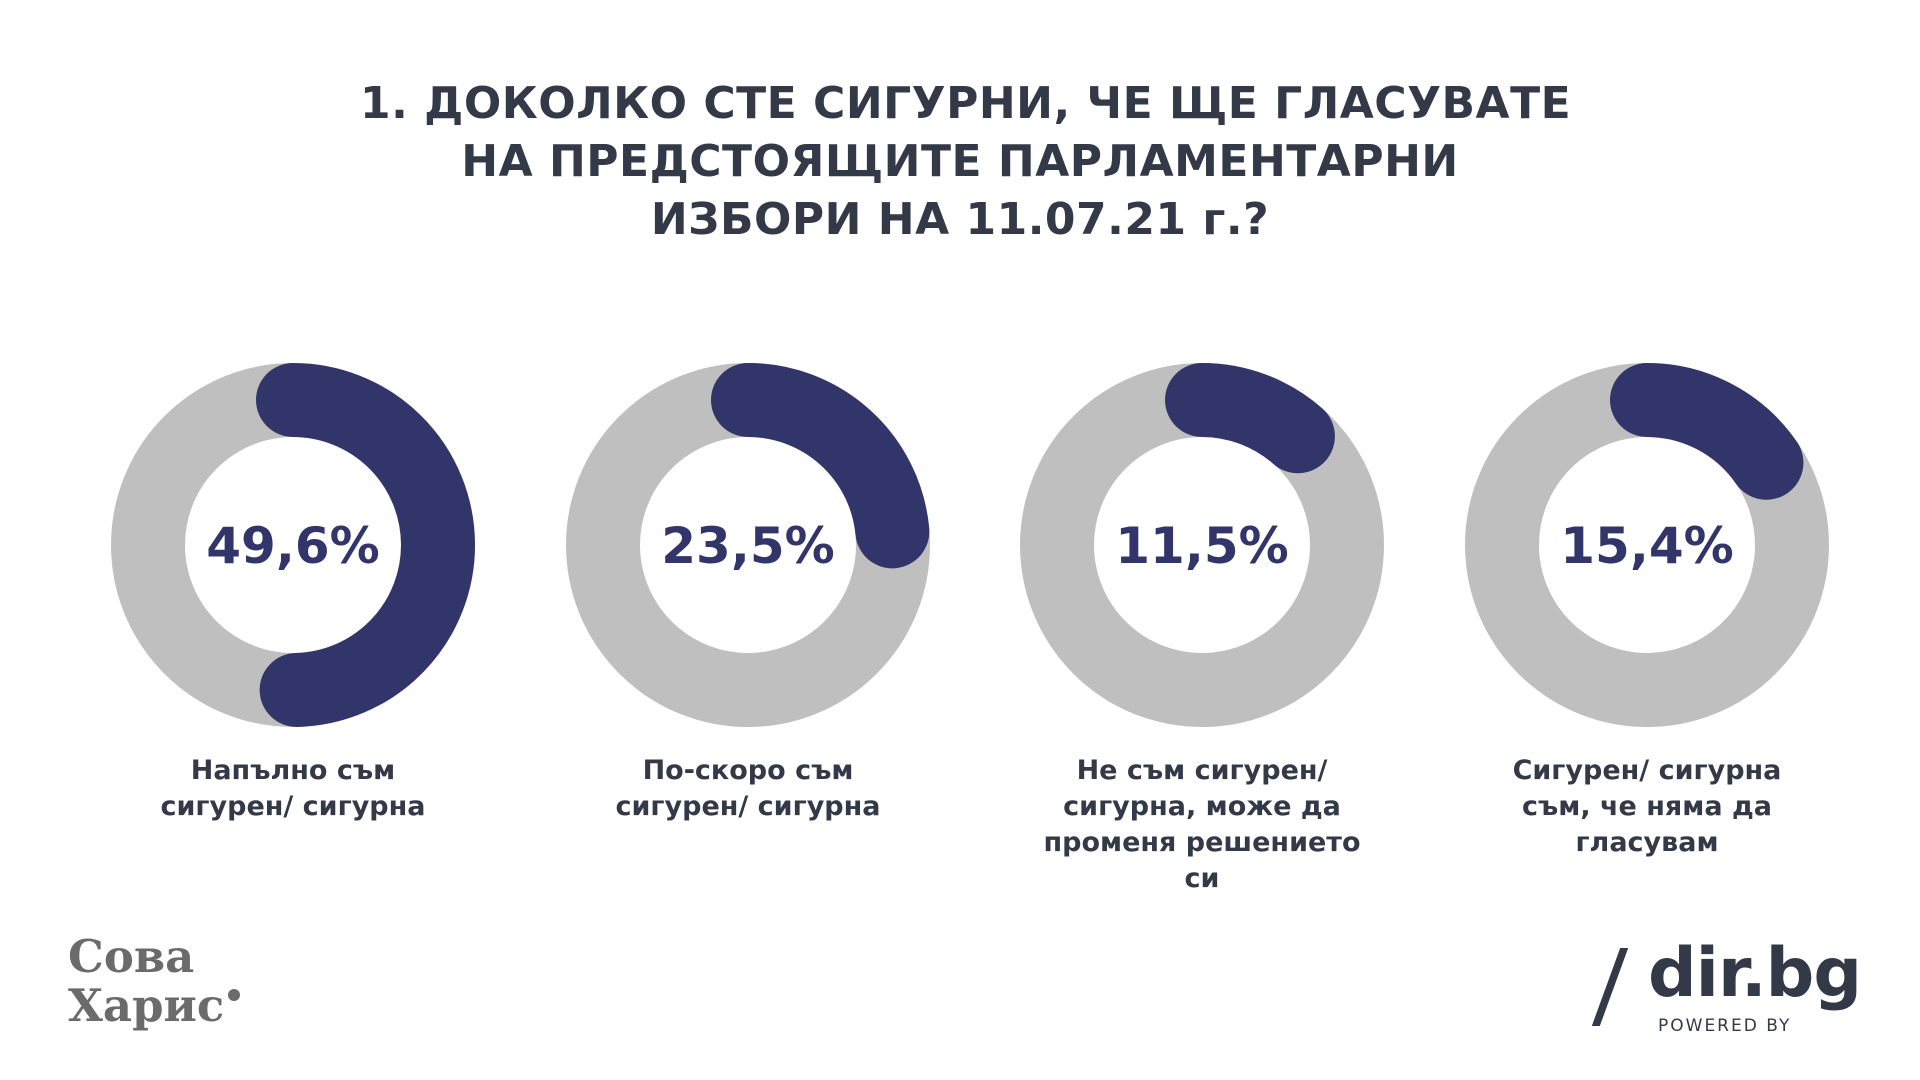 The height and width of the screenshot is (1080, 1920). I want to click on caption-1-line-2: сигурен/ сигурна, so click(293, 806).